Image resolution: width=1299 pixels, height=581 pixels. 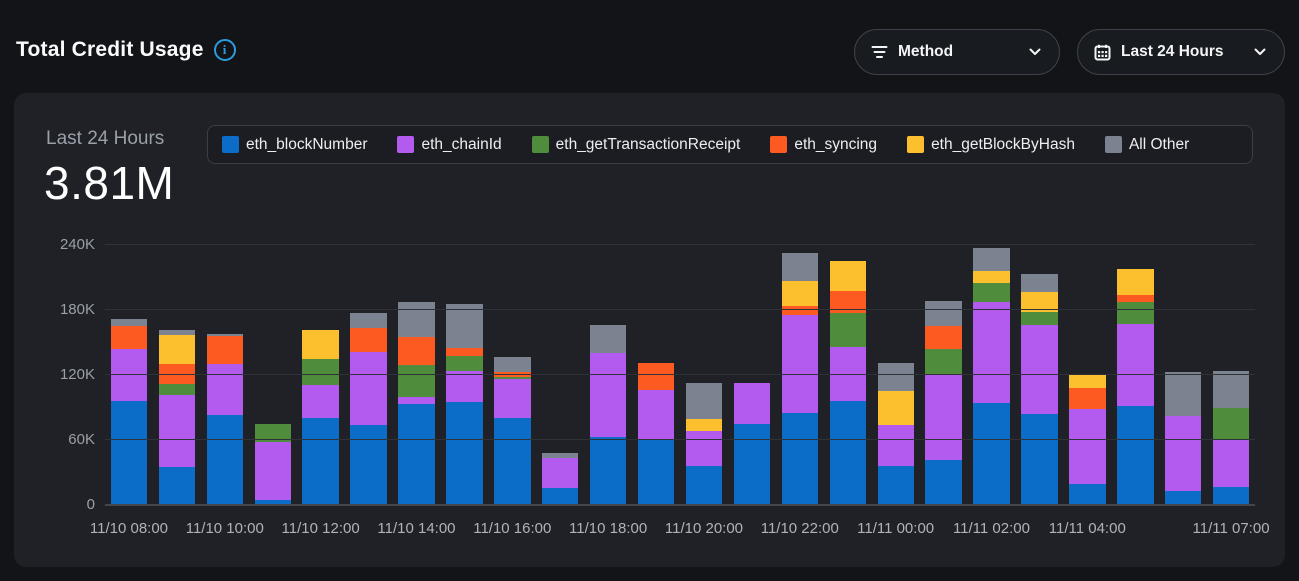 What do you see at coordinates (416, 528) in the screenshot?
I see `x-axis-tick-label: 11/10 14:00` at bounding box center [416, 528].